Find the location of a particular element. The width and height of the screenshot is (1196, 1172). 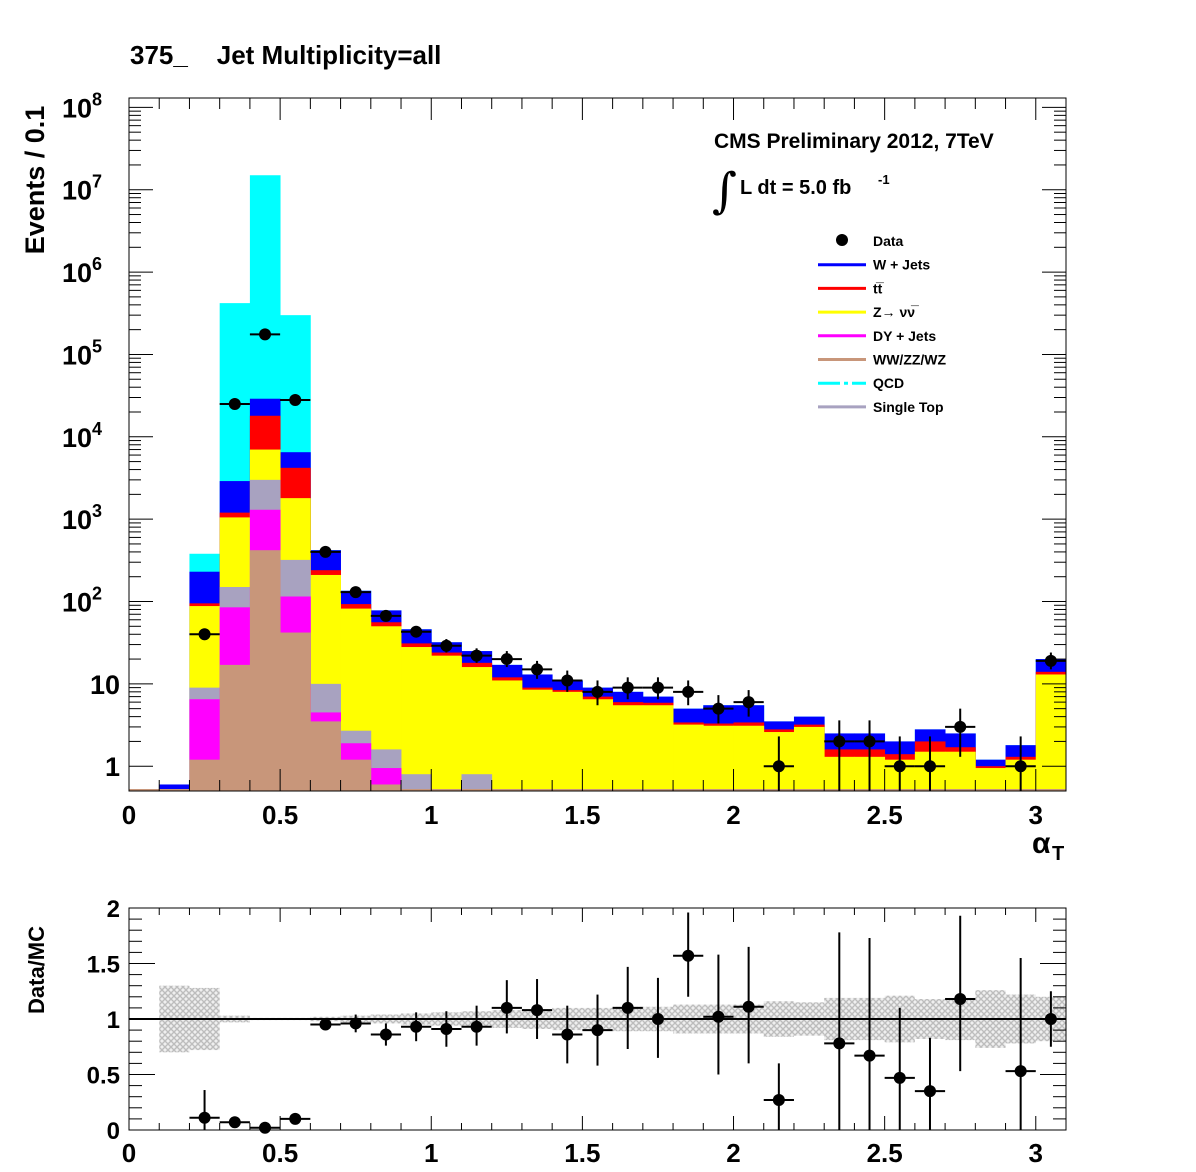

y-tick-label: 10⁷ is located at coordinates (82, 189).